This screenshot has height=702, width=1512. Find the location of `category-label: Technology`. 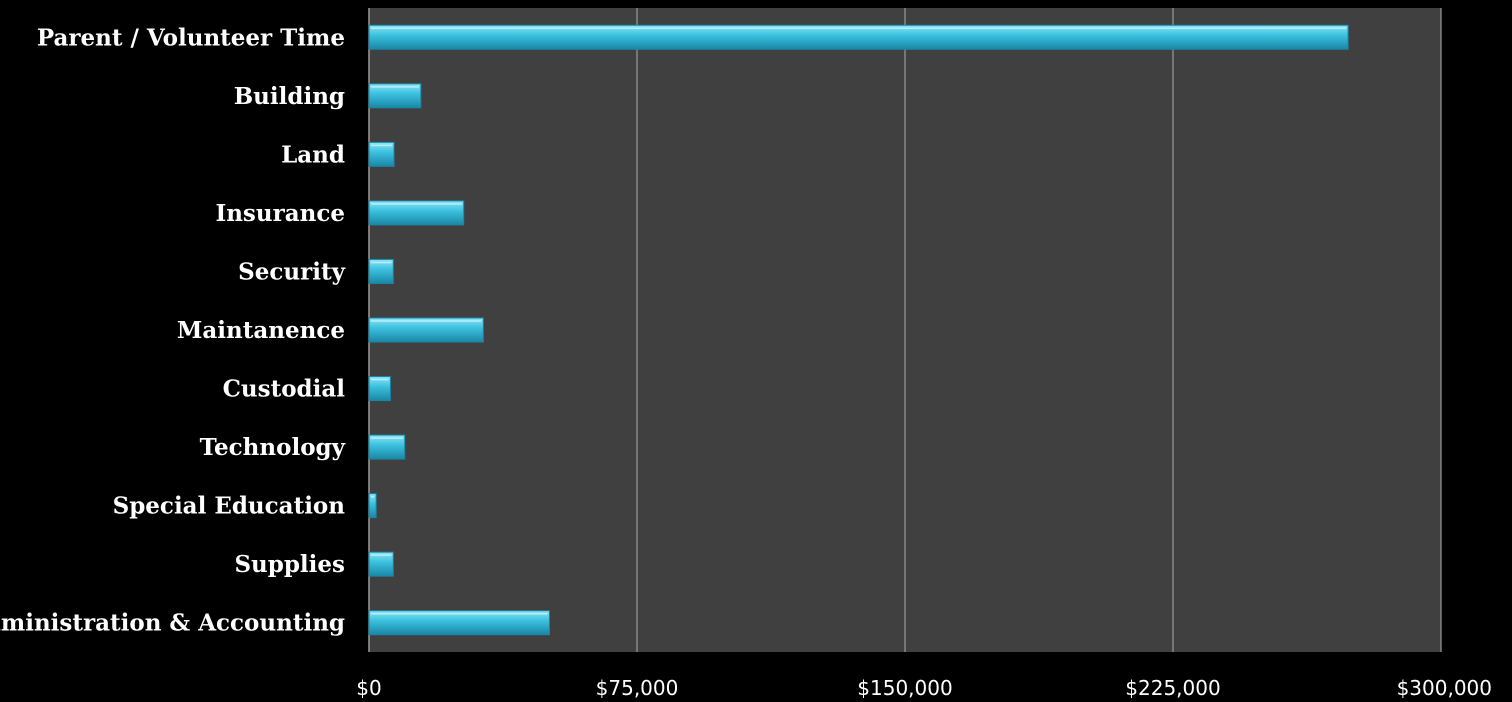

category-label: Technology is located at coordinates (273, 447).